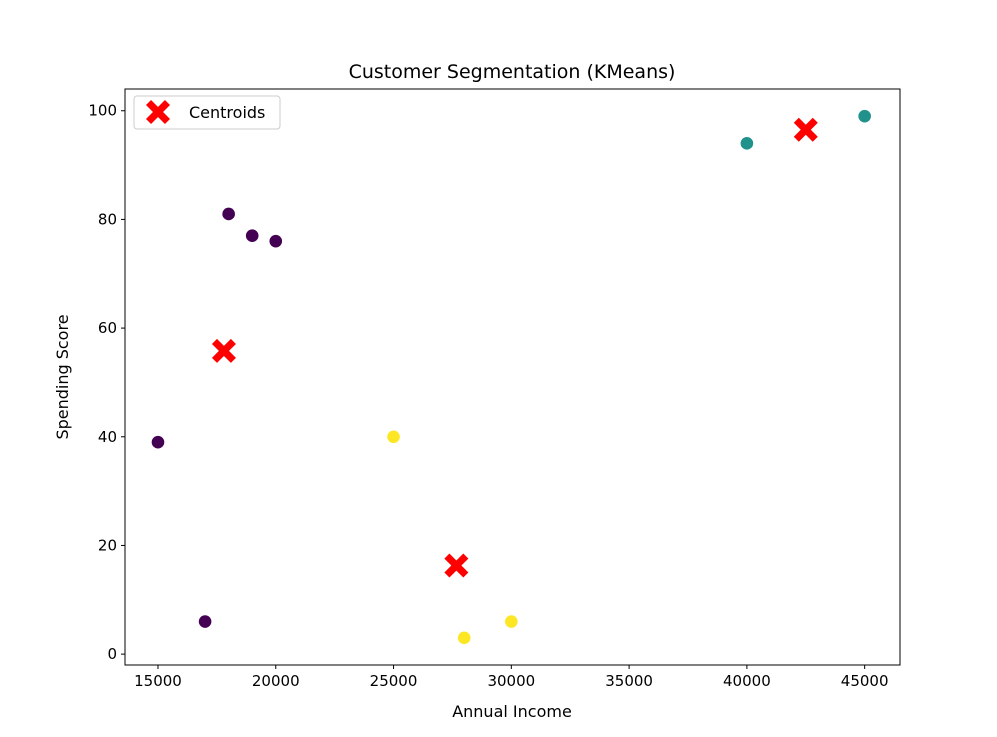  Describe the element at coordinates (512, 711) in the screenshot. I see `x-axis-label: Annual Income` at that location.